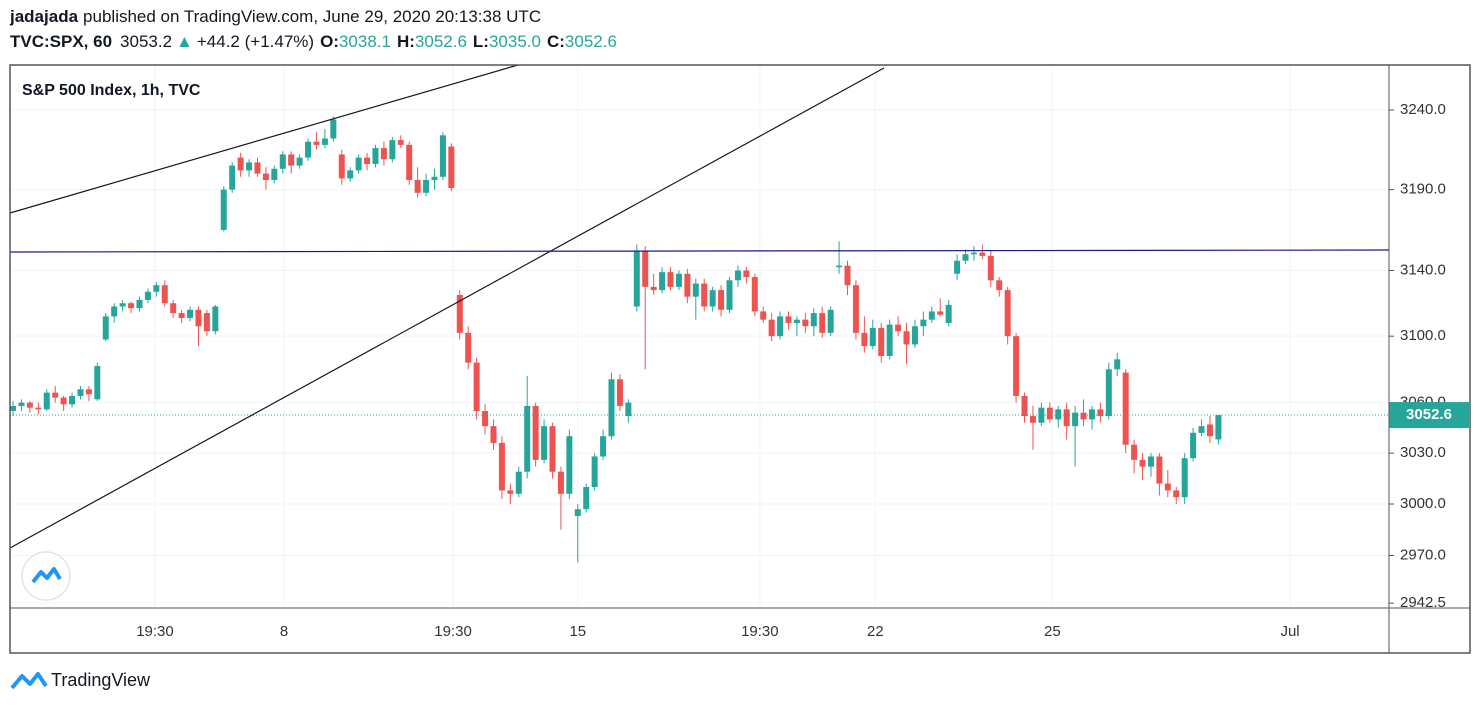 This screenshot has width=1481, height=708. I want to click on y-tick-label: 3190.0, so click(1423, 189).